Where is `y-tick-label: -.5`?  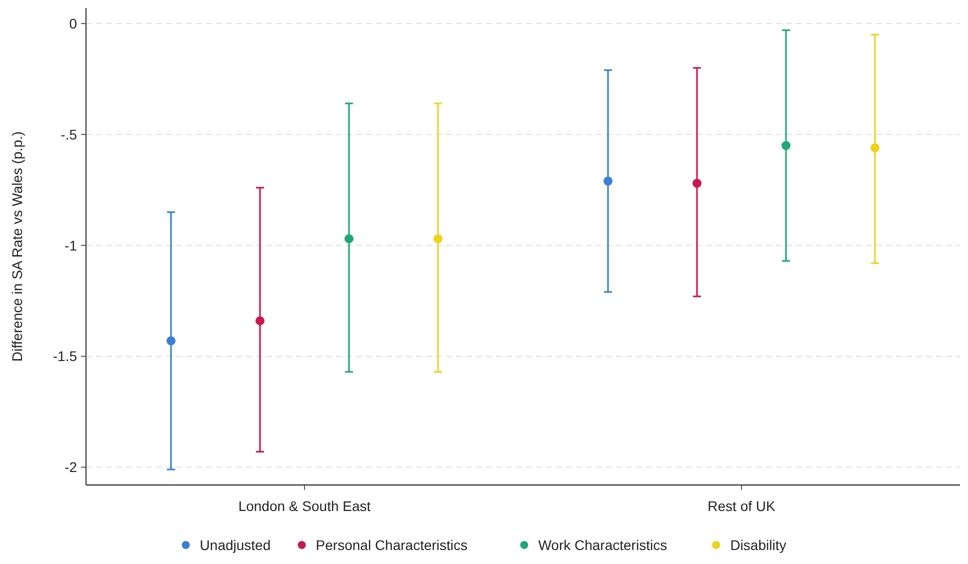
y-tick-label: -.5 is located at coordinates (69, 134).